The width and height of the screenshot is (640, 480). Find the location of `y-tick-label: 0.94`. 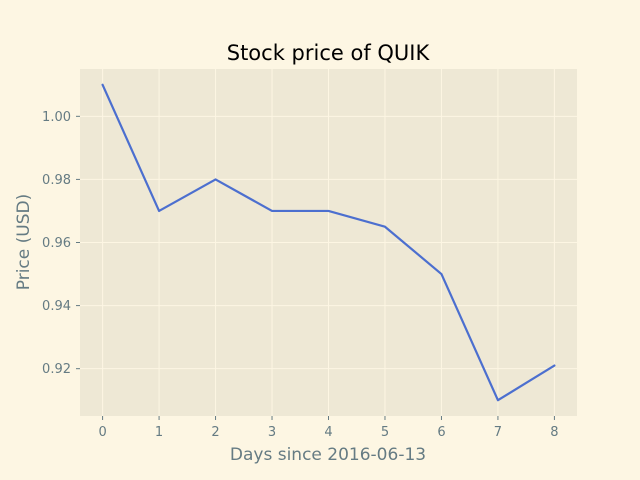

y-tick-label: 0.94 is located at coordinates (56, 306).